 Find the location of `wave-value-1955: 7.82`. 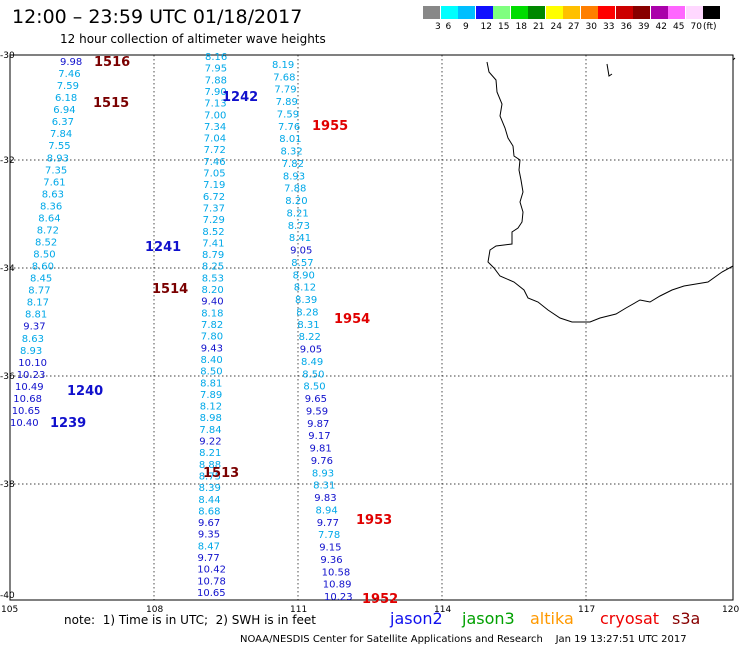

wave-value-1955: 7.82 is located at coordinates (293, 164).